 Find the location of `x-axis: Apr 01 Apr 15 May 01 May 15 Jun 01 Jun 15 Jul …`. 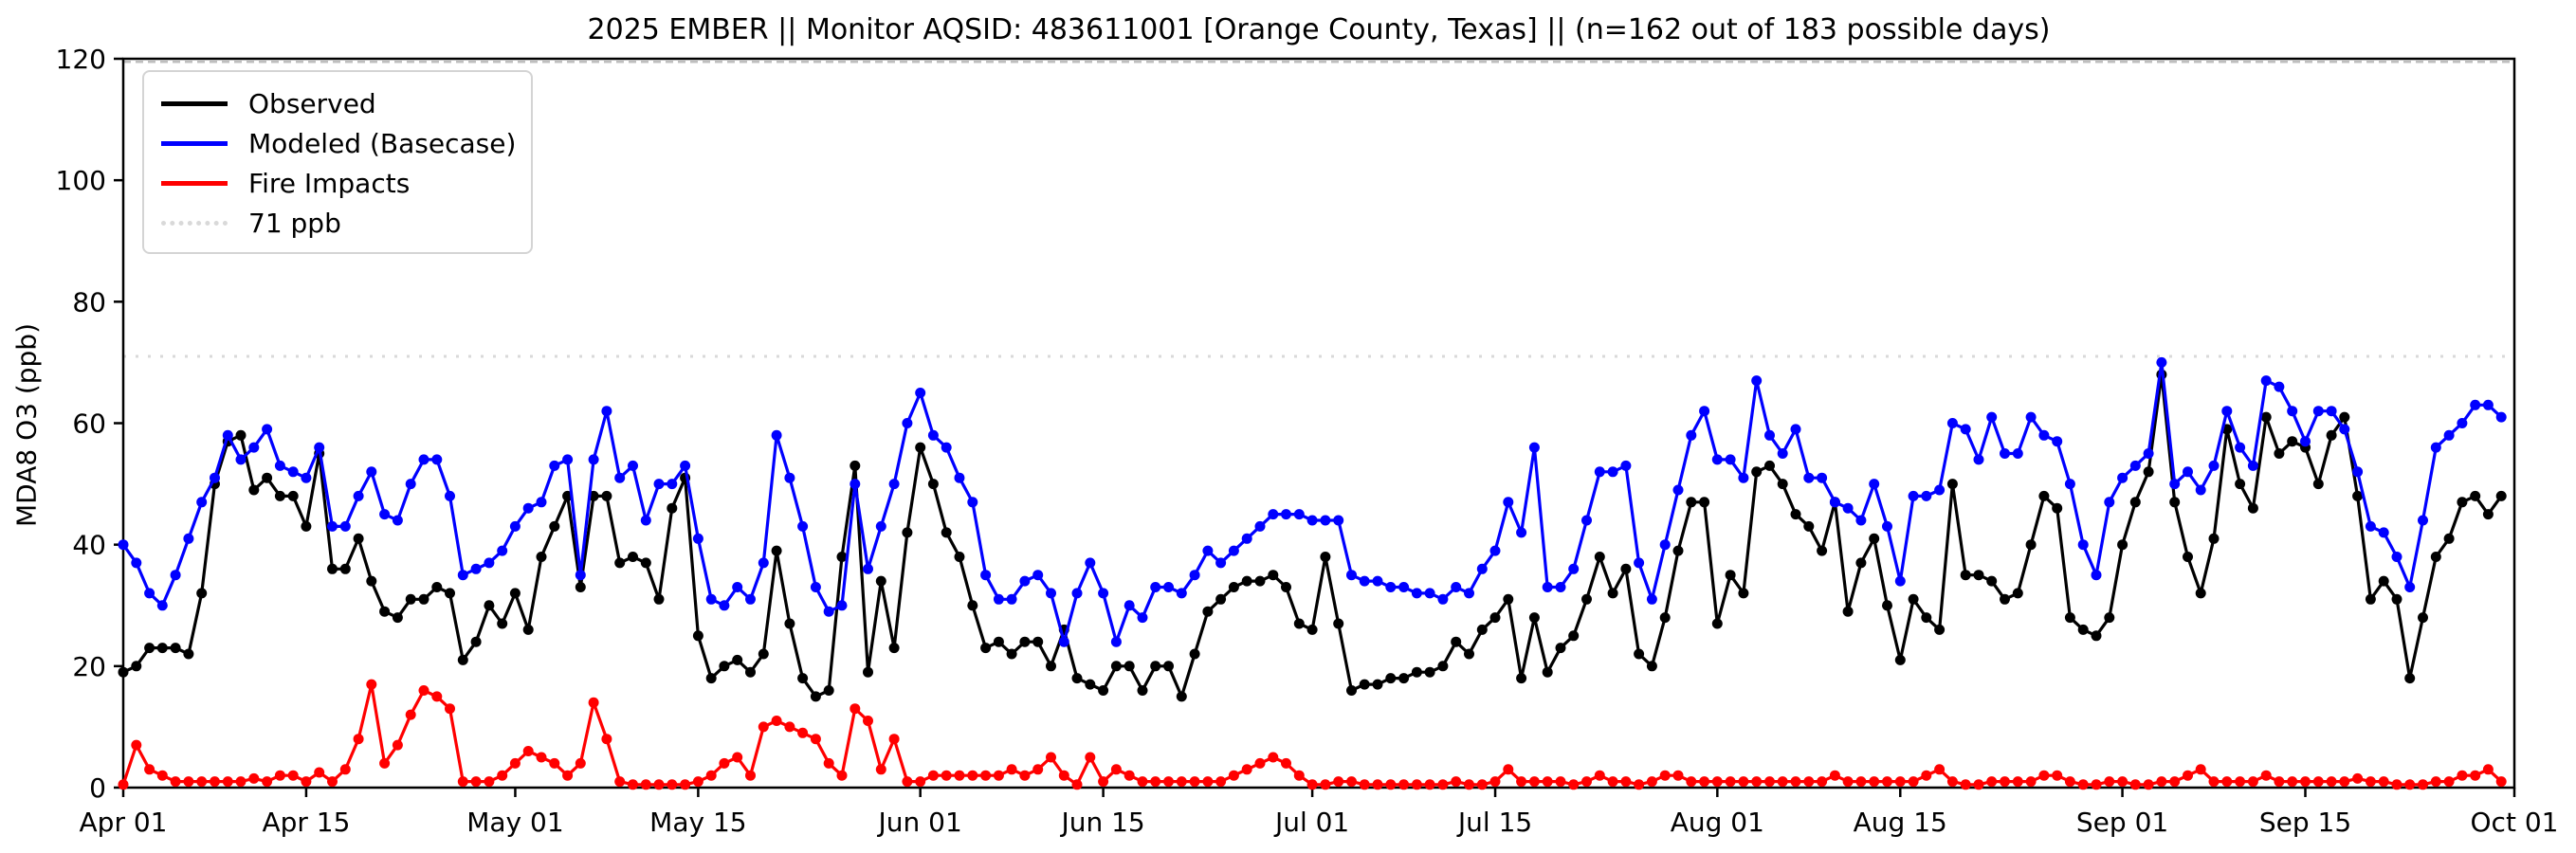

x-axis: Apr 01 Apr 15 May 01 May 15 Jun 01 Jun 15 Jul … is located at coordinates (1319, 813).